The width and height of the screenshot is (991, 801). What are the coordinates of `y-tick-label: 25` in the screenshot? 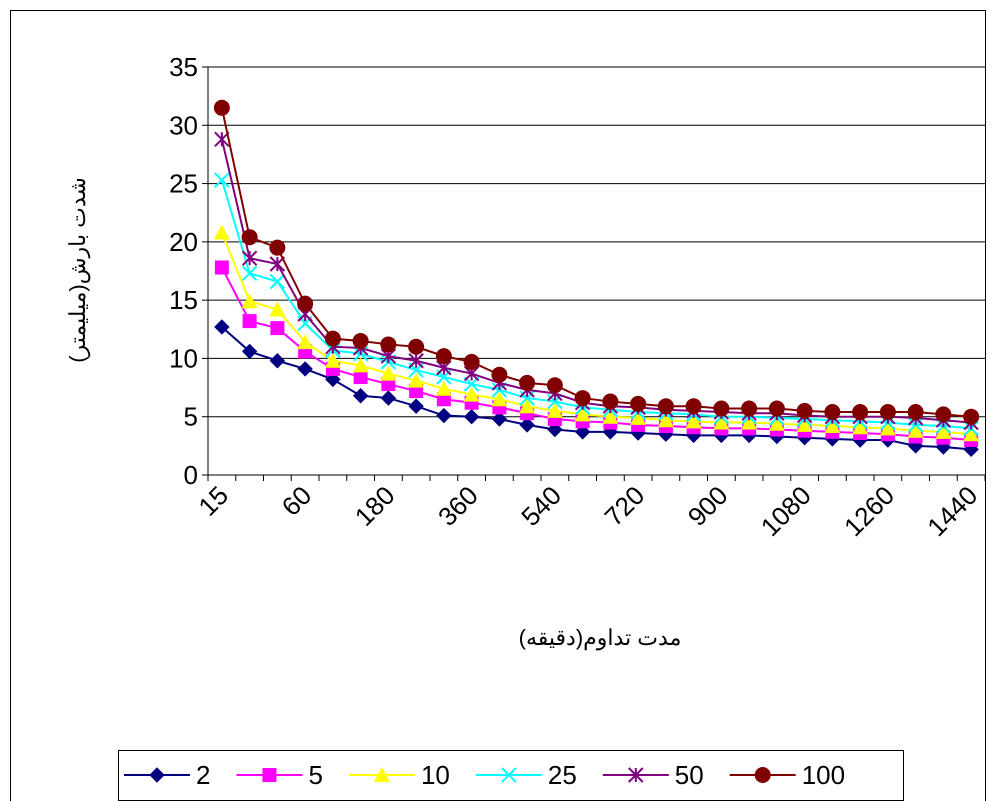 It's located at (183, 184).